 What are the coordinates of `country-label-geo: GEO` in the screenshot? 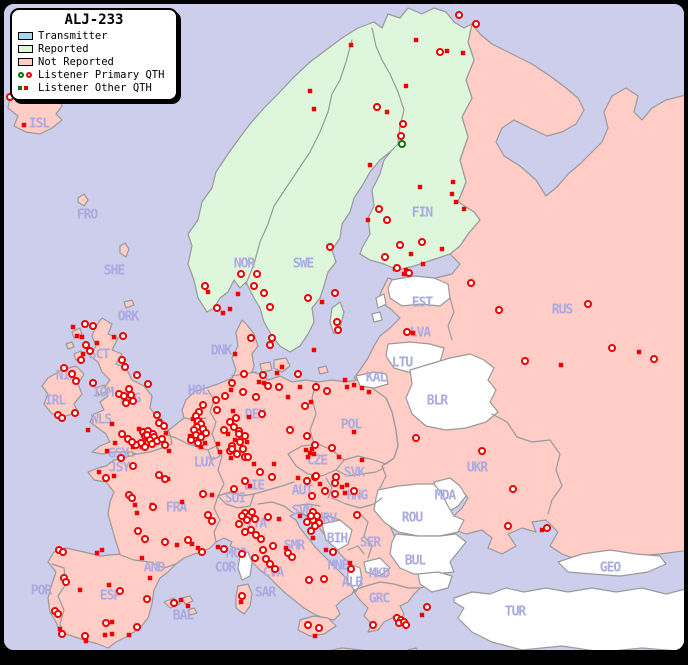 It's located at (611, 568).